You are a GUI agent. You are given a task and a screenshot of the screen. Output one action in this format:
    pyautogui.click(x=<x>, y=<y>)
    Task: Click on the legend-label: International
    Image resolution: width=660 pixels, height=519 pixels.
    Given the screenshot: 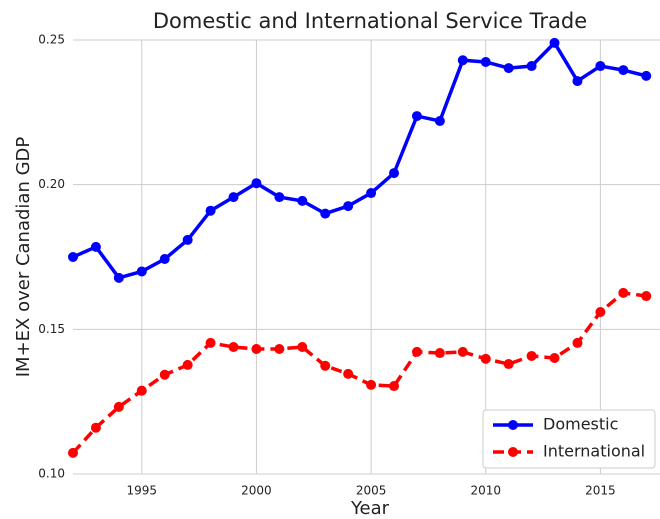 What is the action you would take?
    pyautogui.click(x=594, y=451)
    